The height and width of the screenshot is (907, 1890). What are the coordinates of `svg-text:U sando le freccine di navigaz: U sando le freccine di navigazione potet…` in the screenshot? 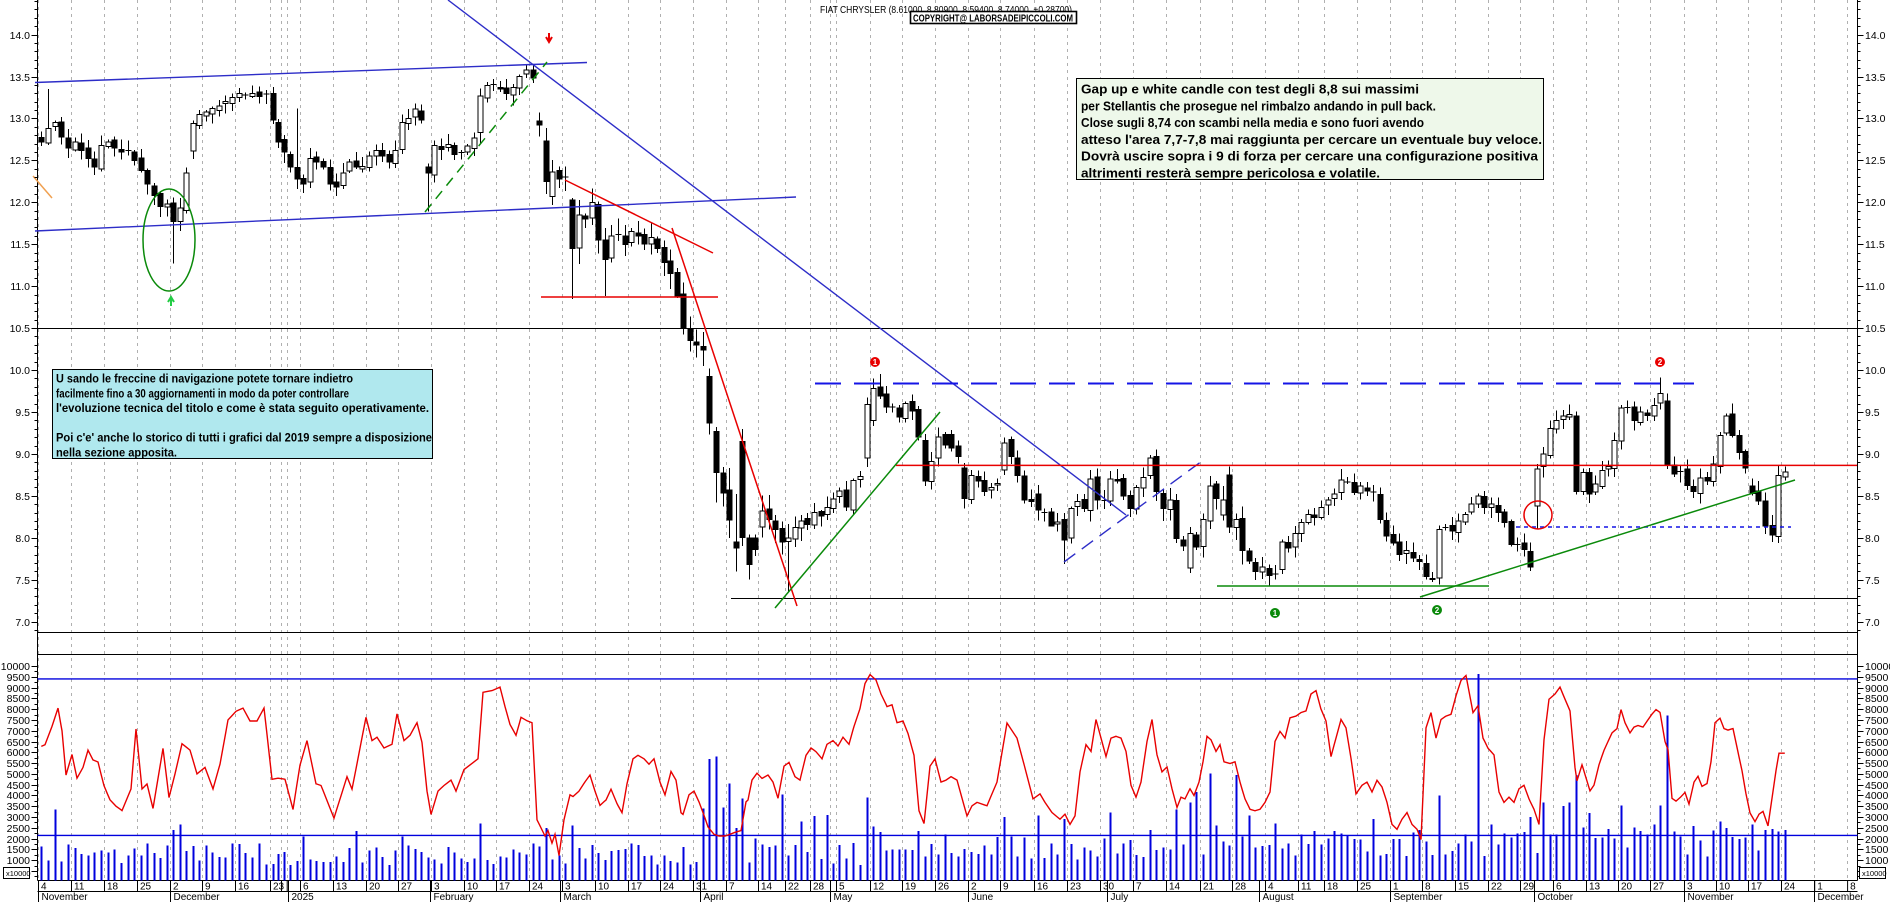 It's located at (204, 379).